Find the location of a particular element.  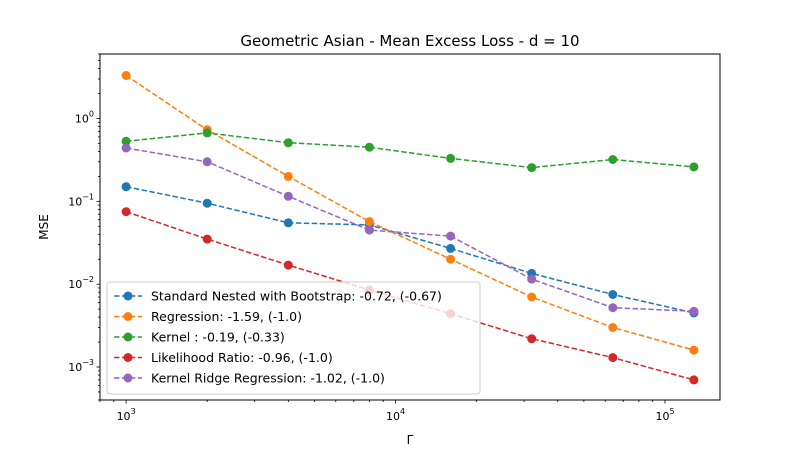

legend-label-3: Likelihood Ratio: -0.96, (-1.0) is located at coordinates (242, 357).